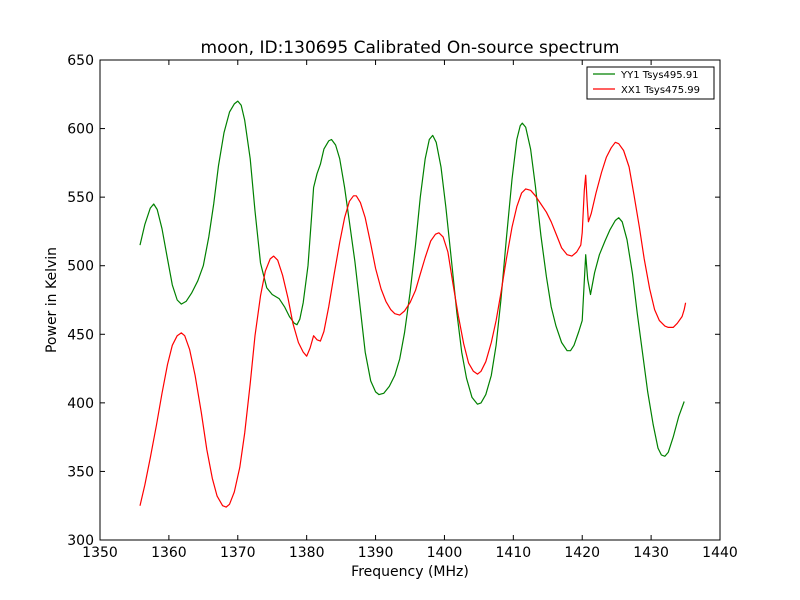  Describe the element at coordinates (514, 553) in the screenshot. I see `x-tick-label: 1410` at that location.